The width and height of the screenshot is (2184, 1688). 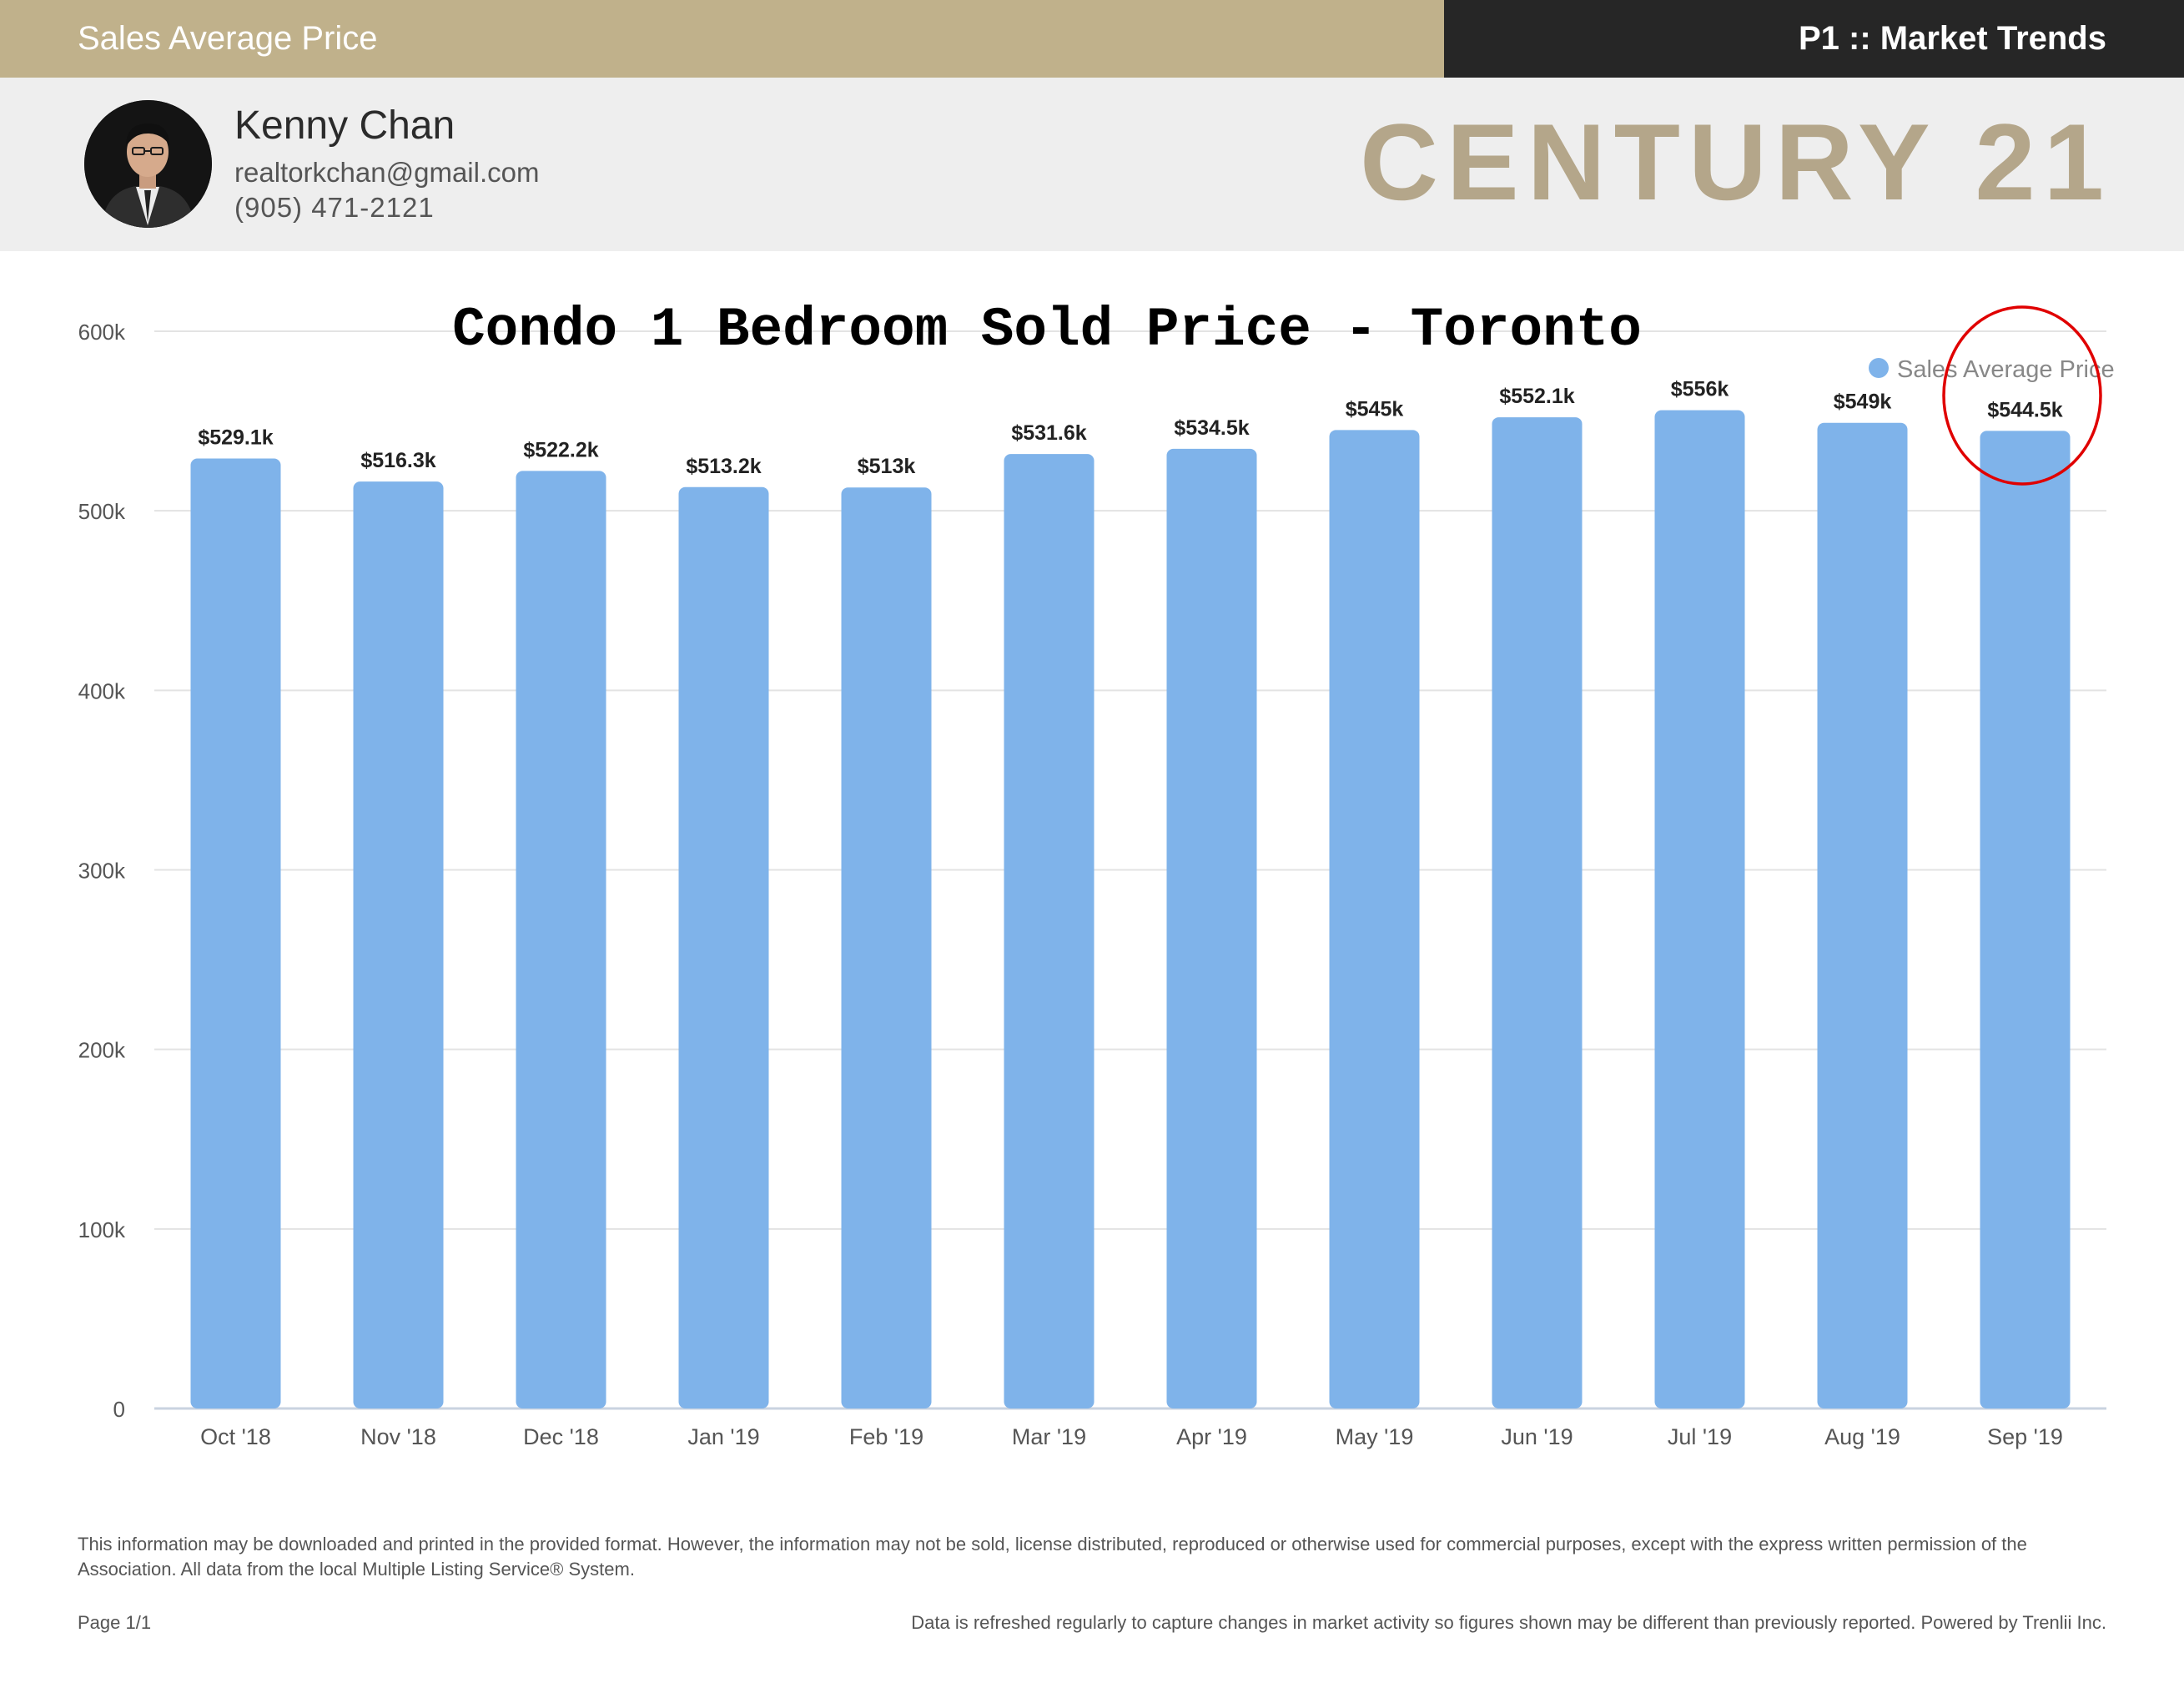 I want to click on data-label: $516.3k, so click(x=397, y=460).